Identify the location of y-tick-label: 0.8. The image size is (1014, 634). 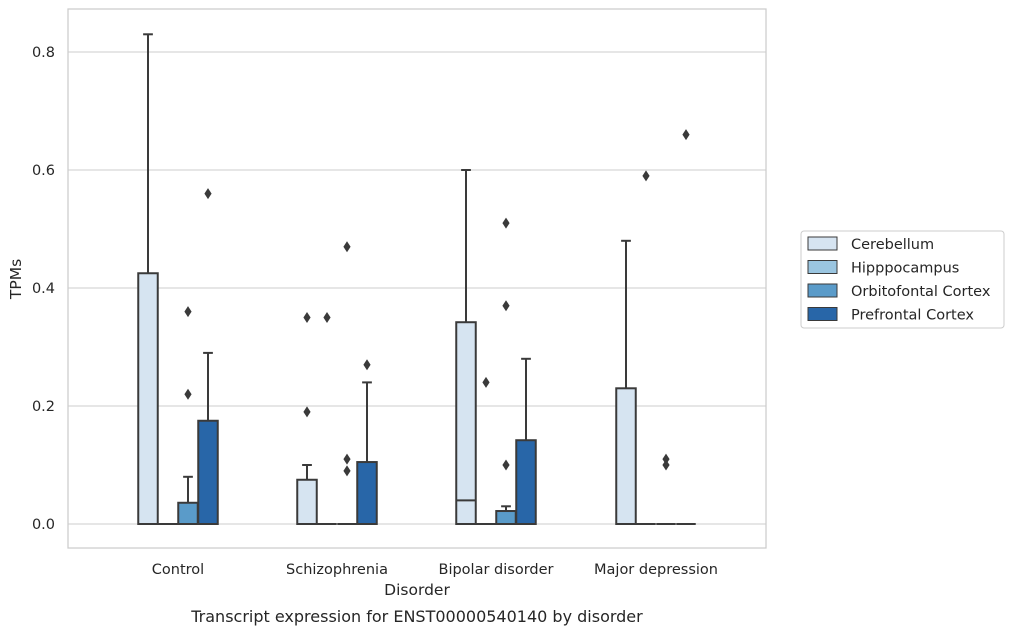
(43, 53).